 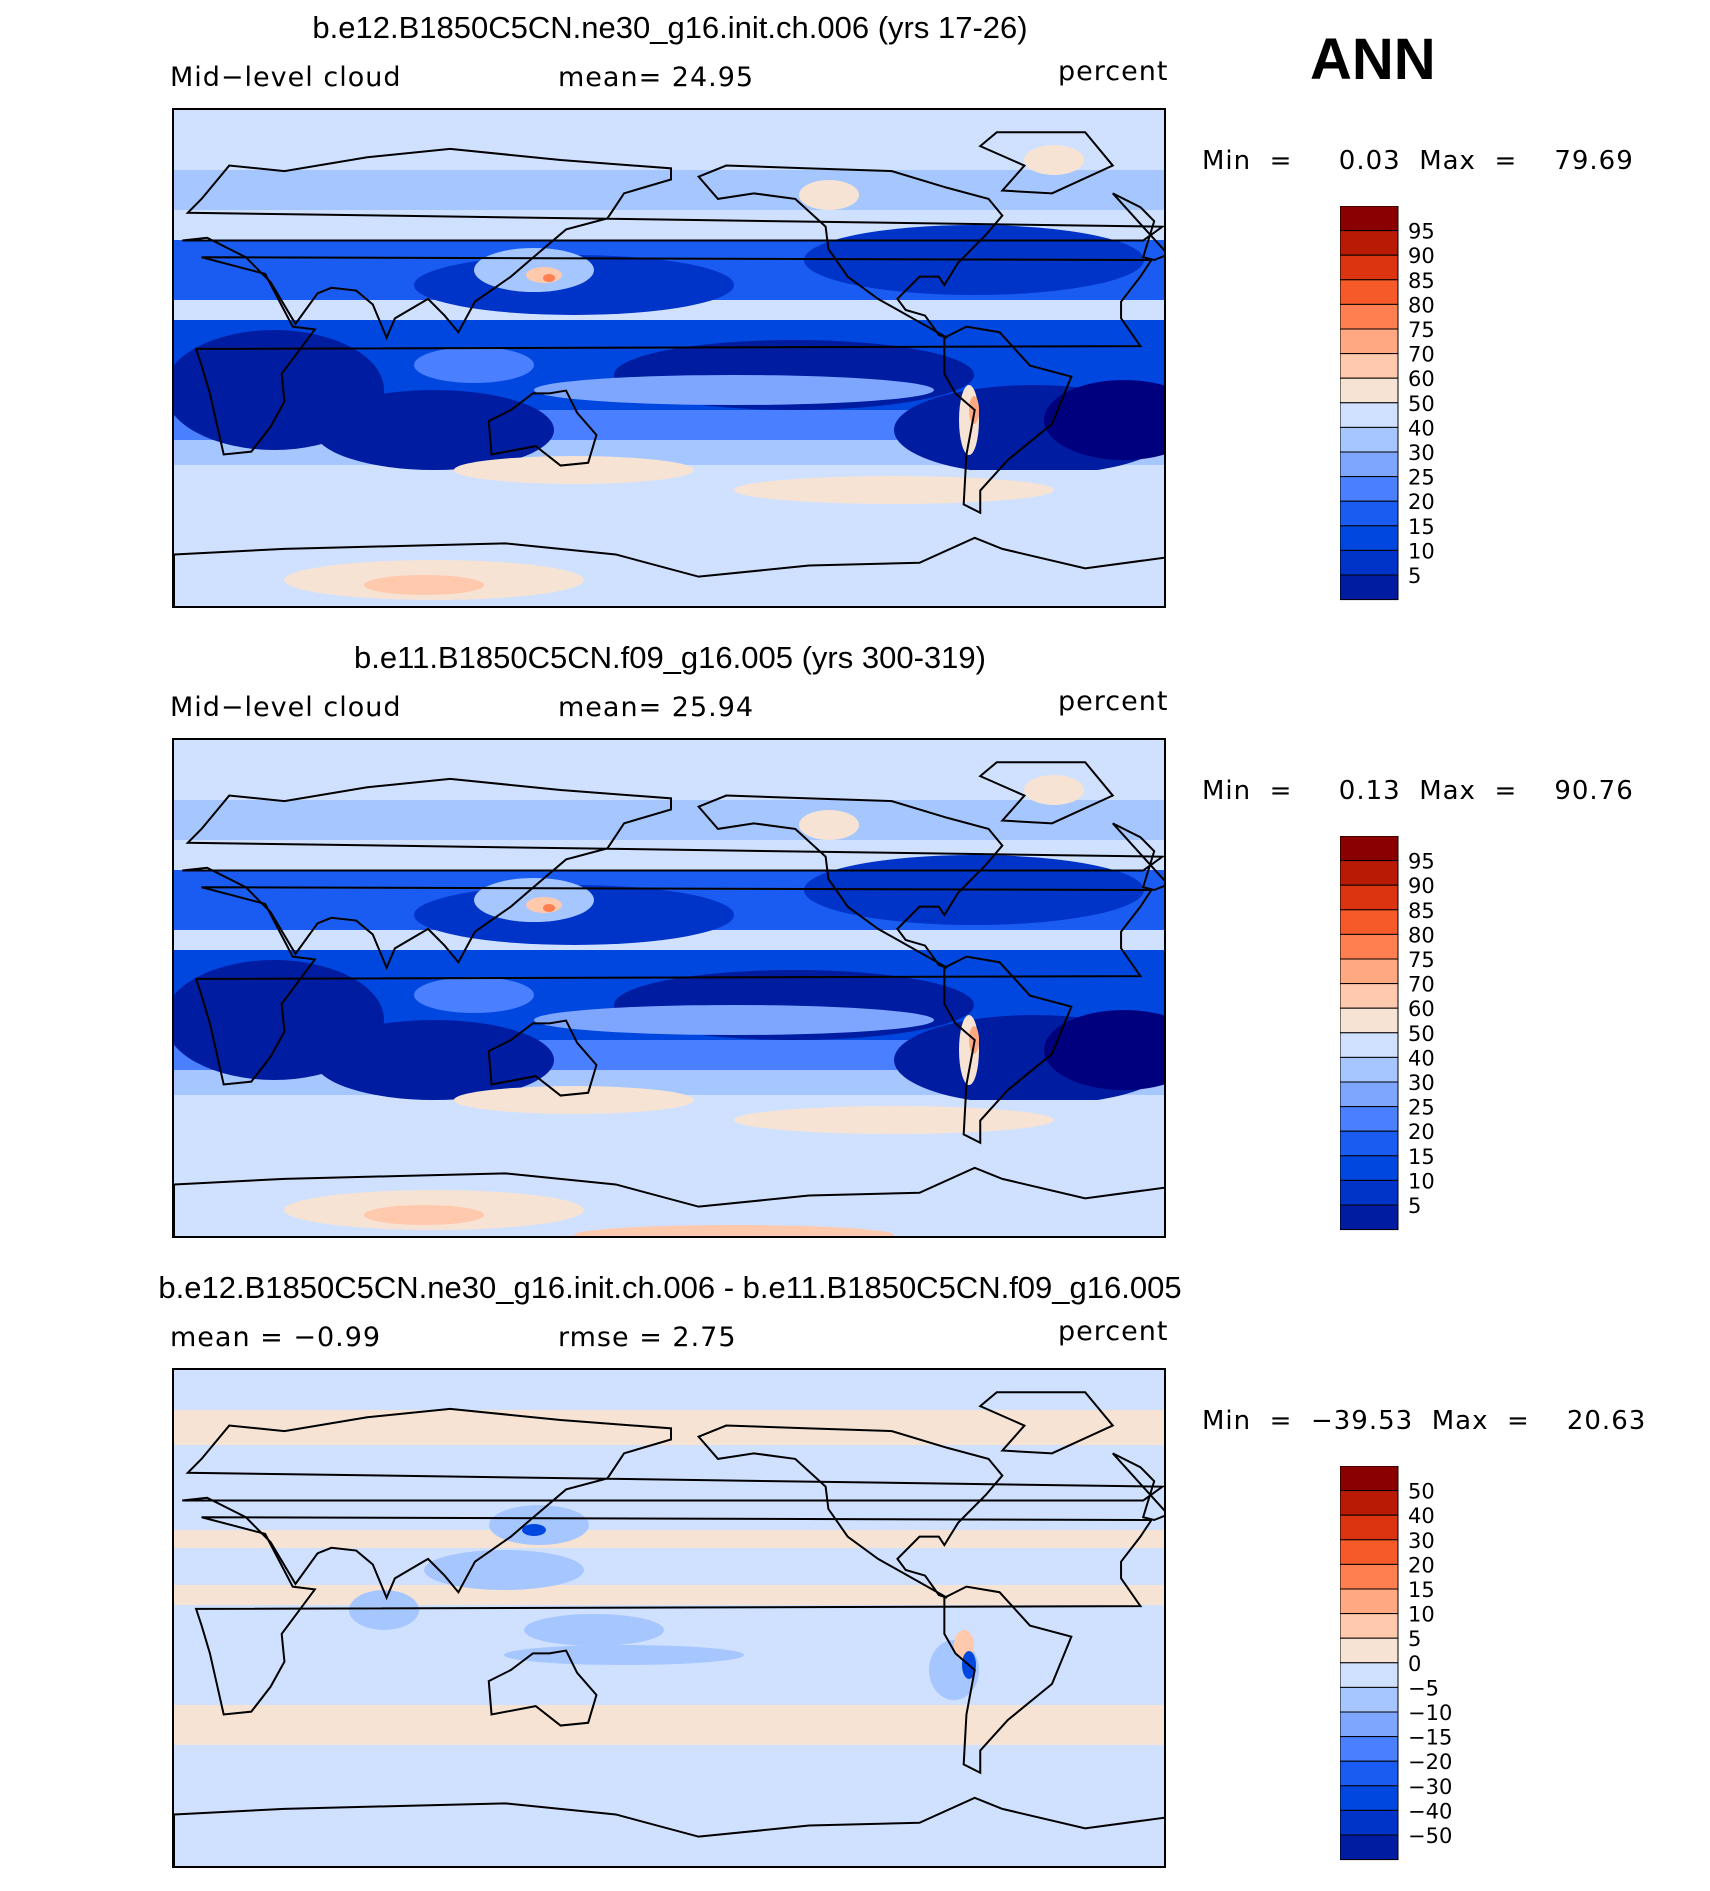 What do you see at coordinates (1421, 1058) in the screenshot?
I see `colorbar-tick-label: 40` at bounding box center [1421, 1058].